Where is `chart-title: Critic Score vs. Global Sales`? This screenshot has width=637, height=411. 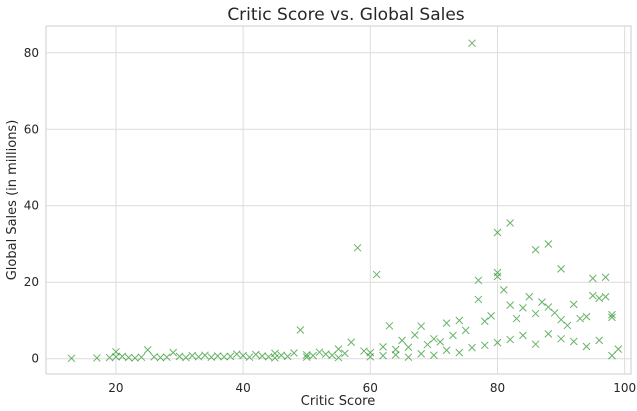 chart-title: Critic Score vs. Global Sales is located at coordinates (345, 15).